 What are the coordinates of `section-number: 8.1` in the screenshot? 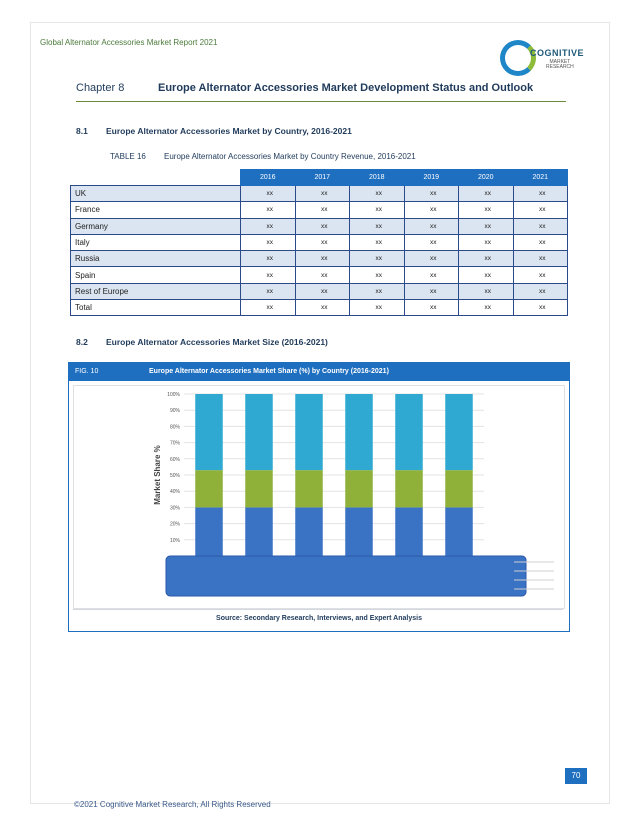 It's located at (82, 131).